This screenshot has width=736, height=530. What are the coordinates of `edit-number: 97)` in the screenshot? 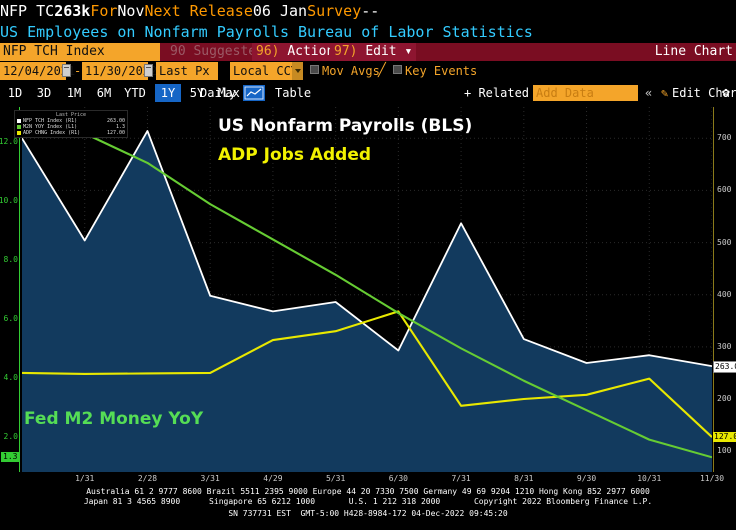 It's located at (346, 51).